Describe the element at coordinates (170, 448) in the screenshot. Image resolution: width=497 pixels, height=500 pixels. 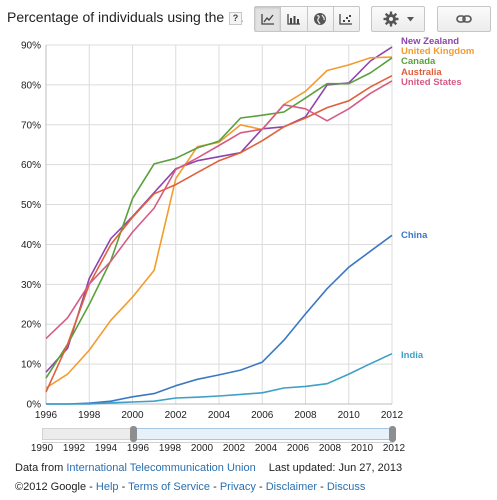
I see `slider-tick-label: 1998` at that location.